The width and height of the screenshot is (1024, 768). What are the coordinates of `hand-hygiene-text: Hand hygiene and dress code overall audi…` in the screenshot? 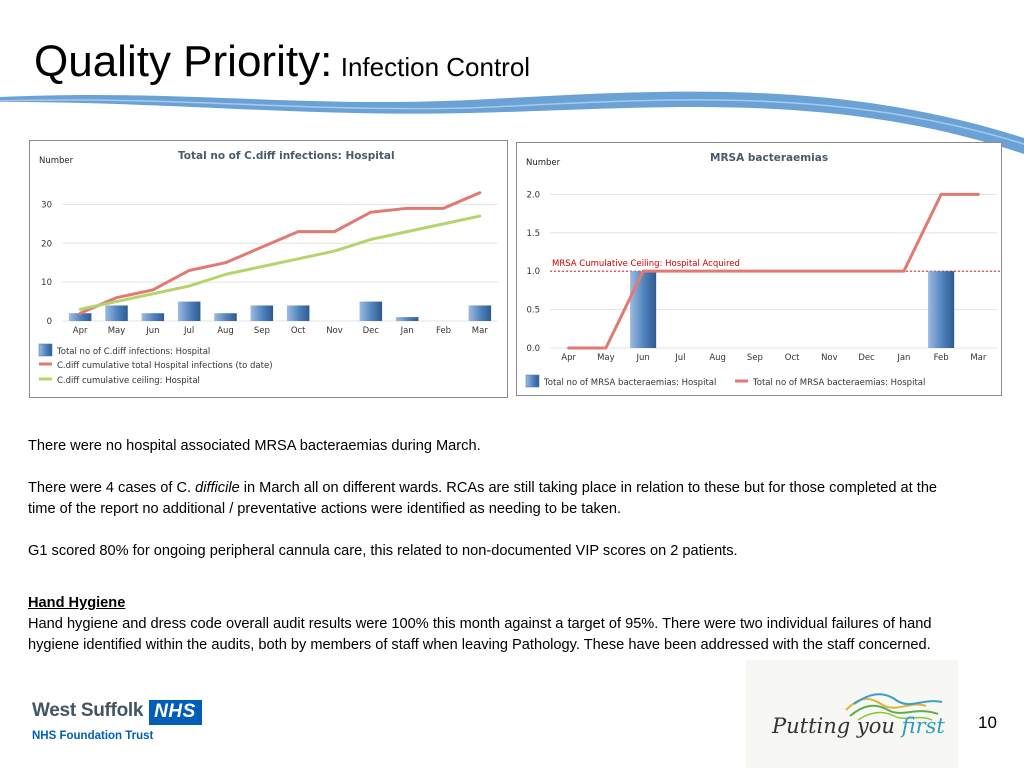 It's located at (480, 634).